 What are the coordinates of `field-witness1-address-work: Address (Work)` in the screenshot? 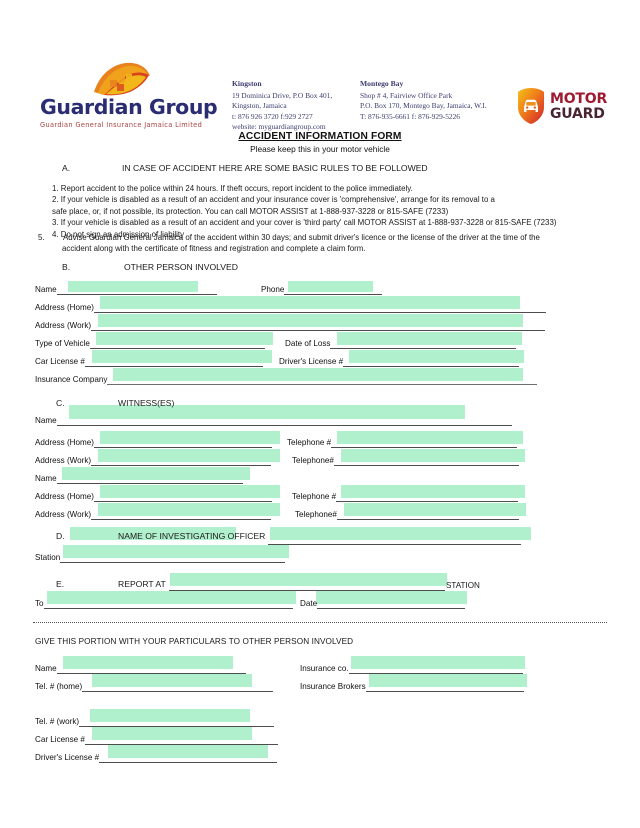 It's located at (153, 460).